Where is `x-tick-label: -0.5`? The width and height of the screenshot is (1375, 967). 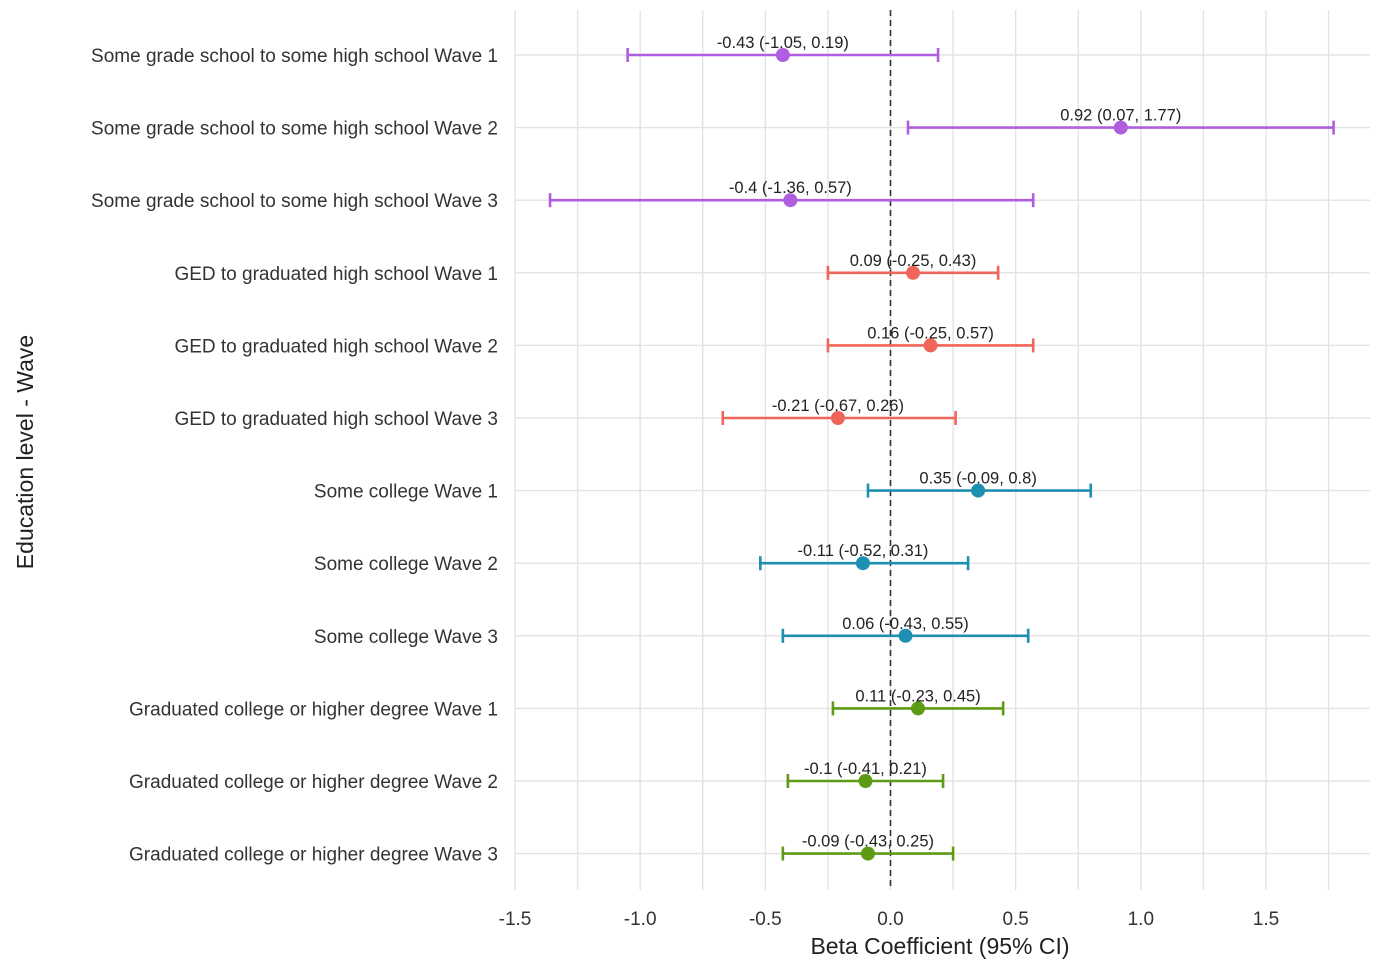 x-tick-label: -0.5 is located at coordinates (765, 919).